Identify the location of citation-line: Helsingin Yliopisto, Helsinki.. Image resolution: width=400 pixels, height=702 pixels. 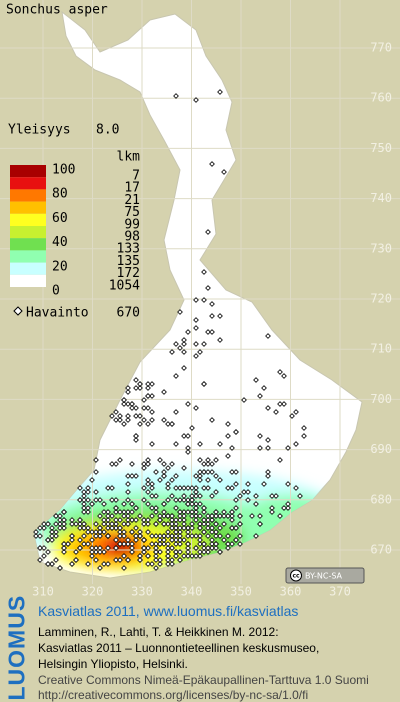
(113, 664).